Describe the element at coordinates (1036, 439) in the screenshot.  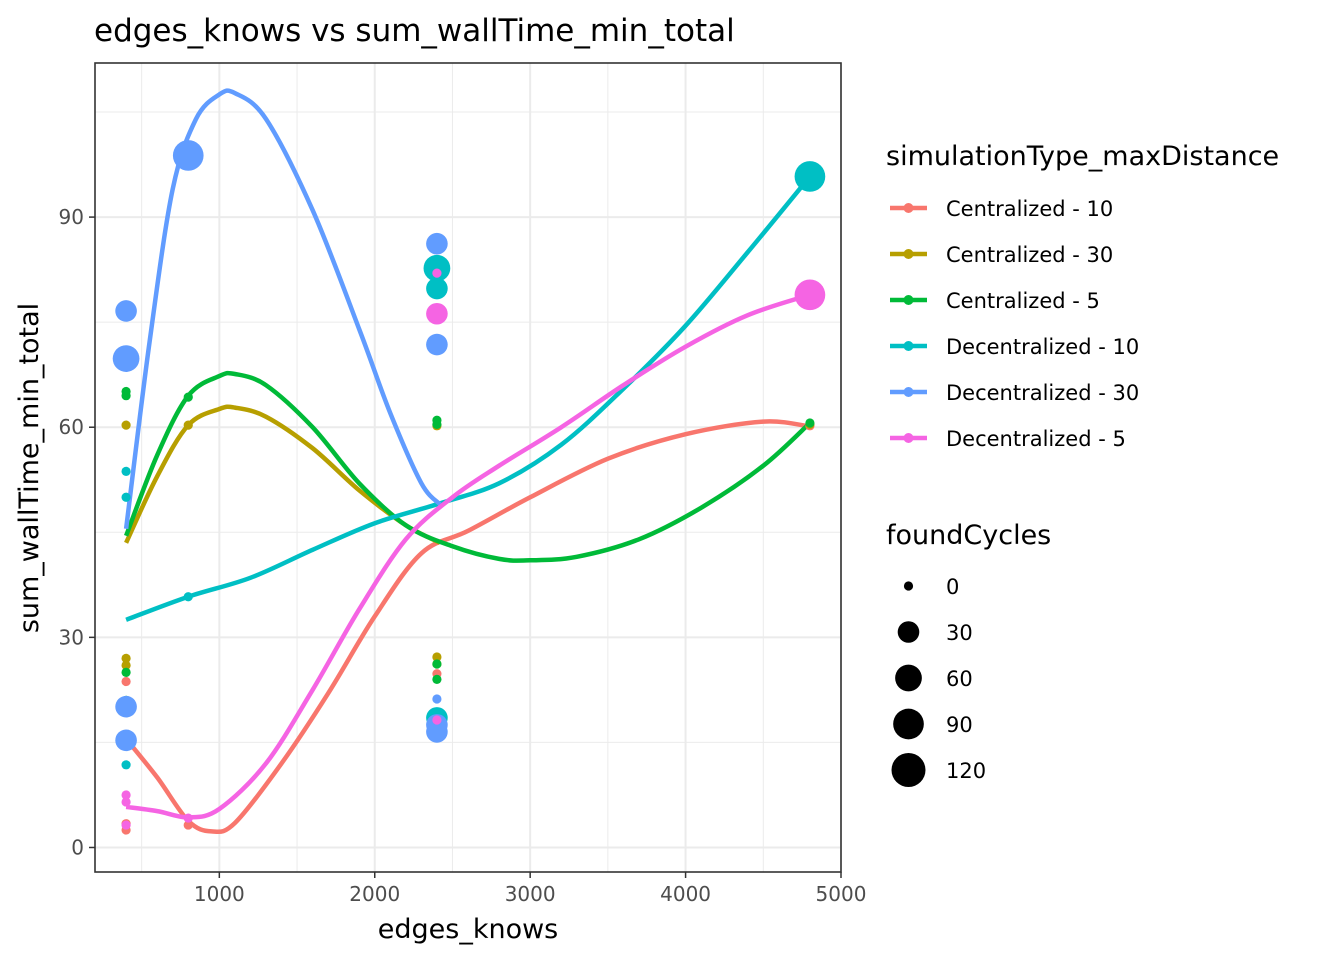
I see `legend-label-decentralized-5: Decentralized - 5` at that location.